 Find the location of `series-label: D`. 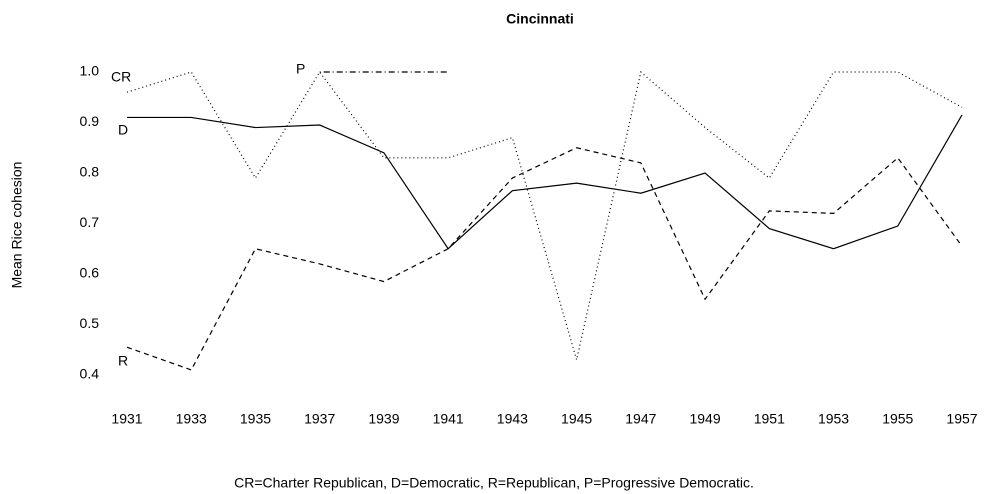

series-label: D is located at coordinates (123, 130).